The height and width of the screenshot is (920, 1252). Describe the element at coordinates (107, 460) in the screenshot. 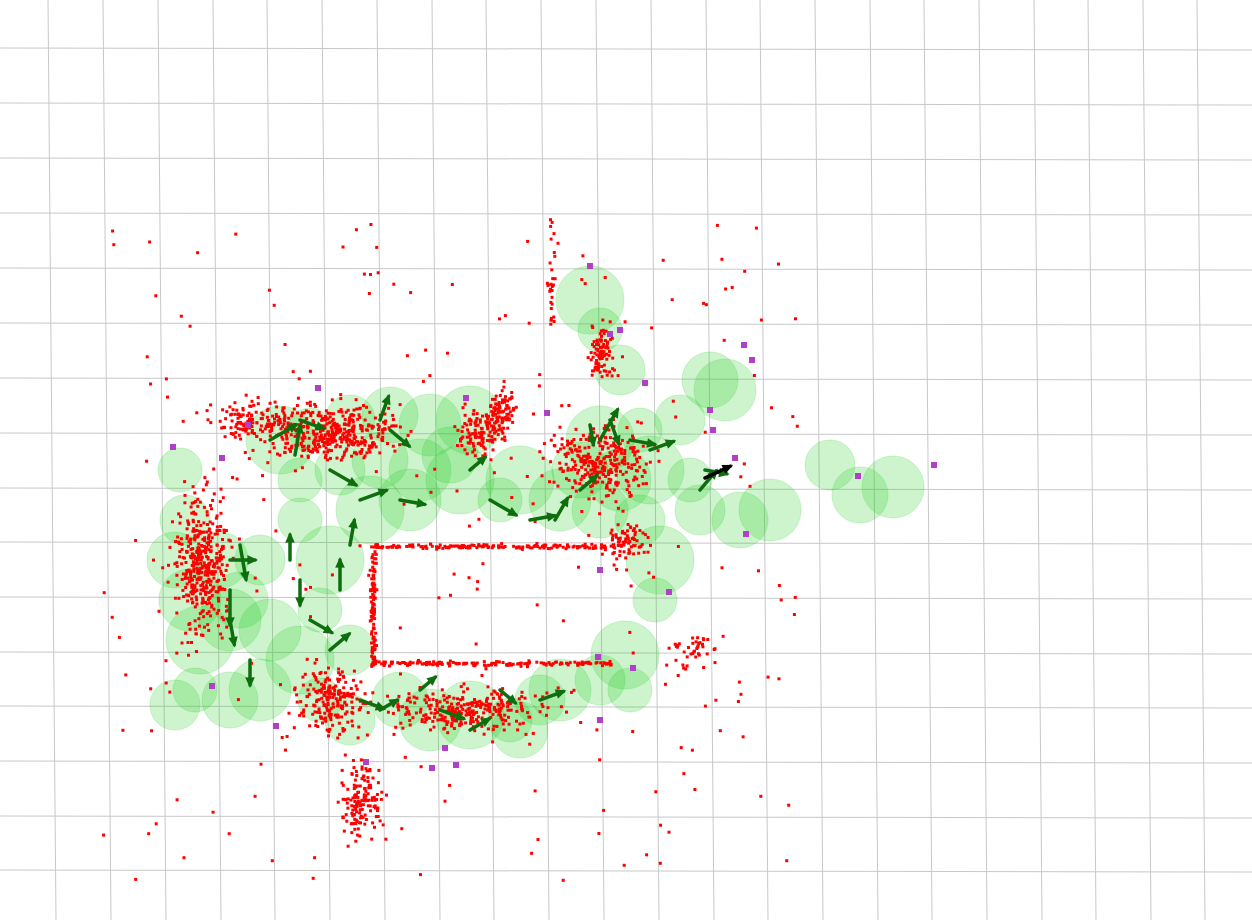

I see `grid-line-vertical` at that location.